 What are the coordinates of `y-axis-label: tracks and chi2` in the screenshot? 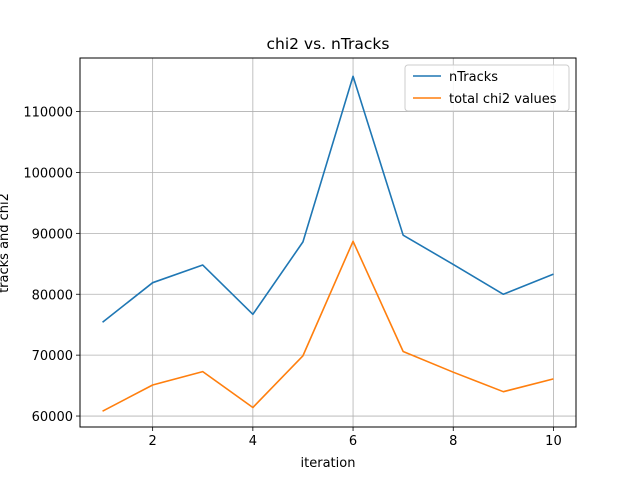 It's located at (6, 243).